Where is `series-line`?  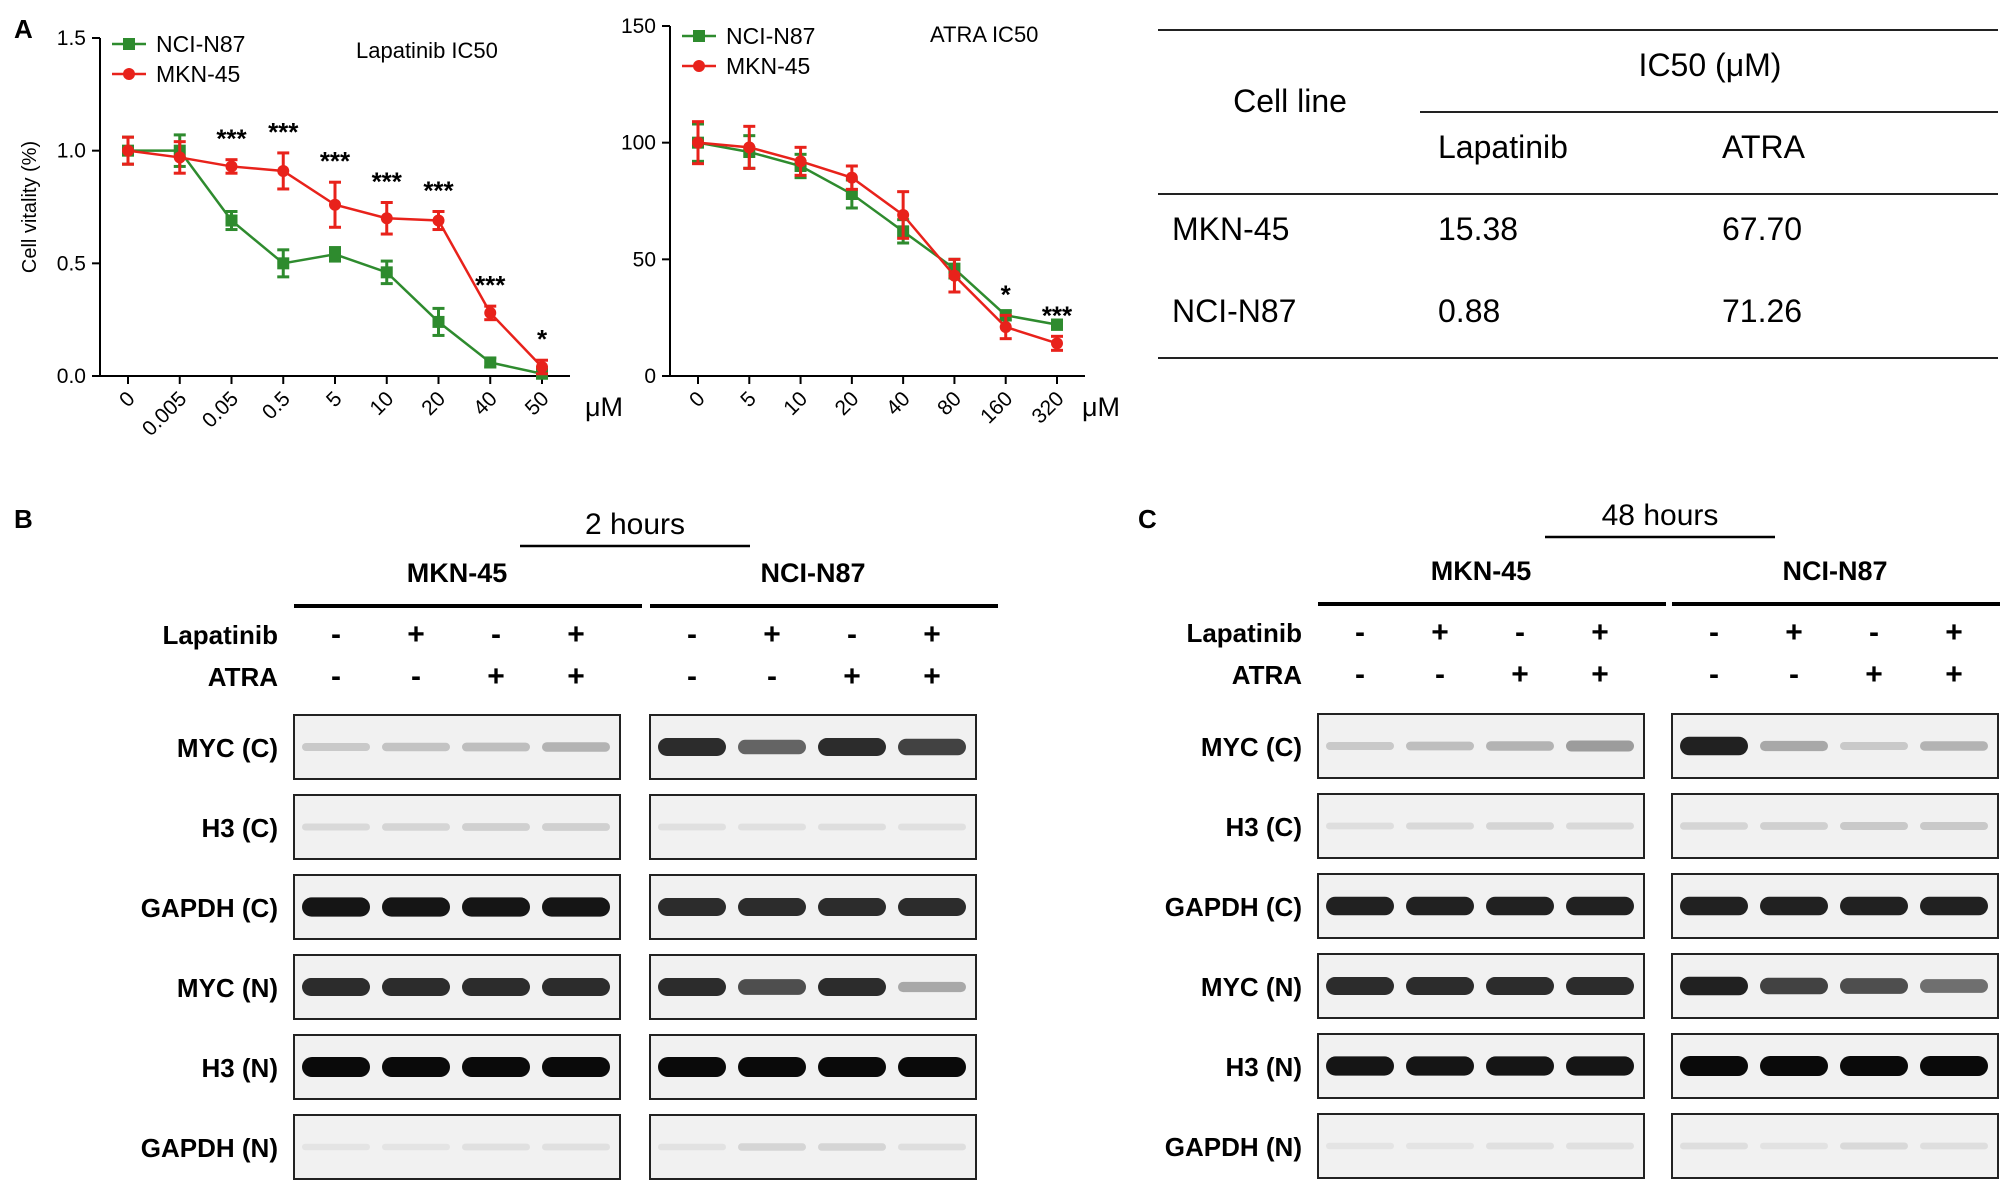
series-line is located at coordinates (877, 243).